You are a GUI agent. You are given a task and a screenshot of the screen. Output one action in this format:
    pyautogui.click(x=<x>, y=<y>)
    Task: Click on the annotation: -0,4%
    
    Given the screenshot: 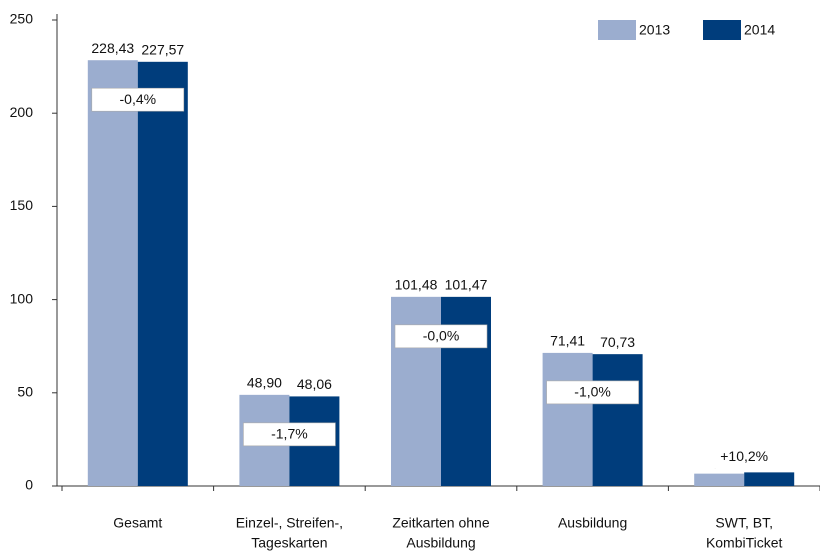 What is the action you would take?
    pyautogui.click(x=138, y=99)
    